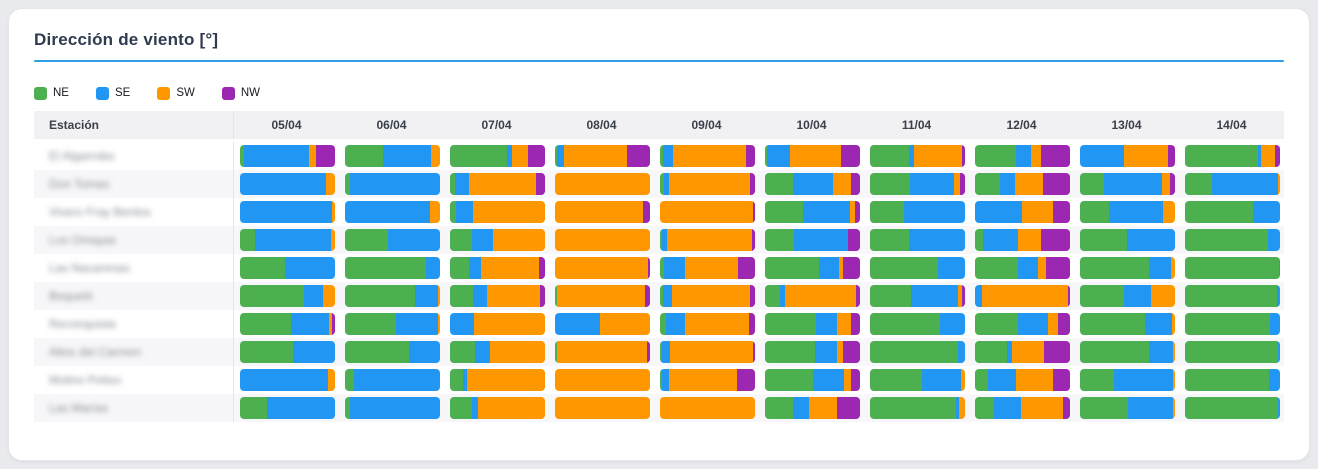 The width and height of the screenshot is (1318, 469). I want to click on legend-item-se: SE, so click(112, 93).